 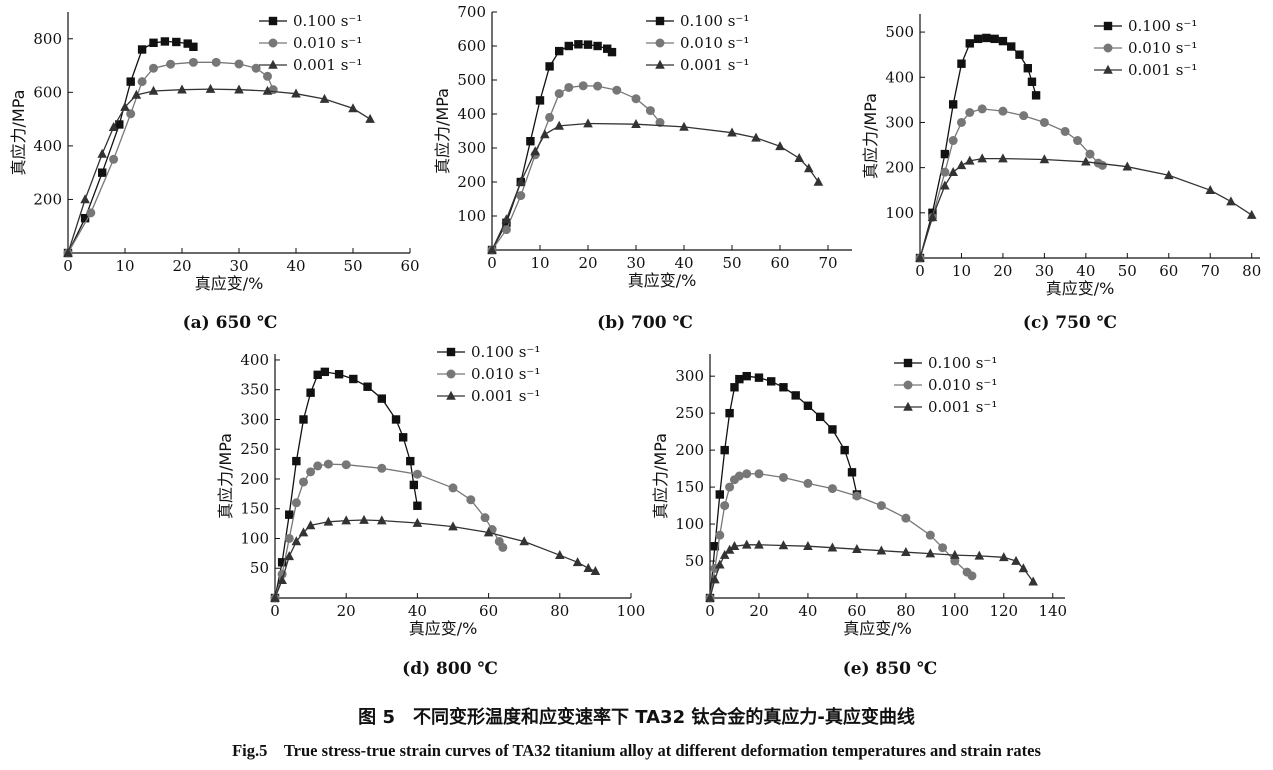 What do you see at coordinates (417, 611) in the screenshot?
I see `x-tick-label: 40` at bounding box center [417, 611].